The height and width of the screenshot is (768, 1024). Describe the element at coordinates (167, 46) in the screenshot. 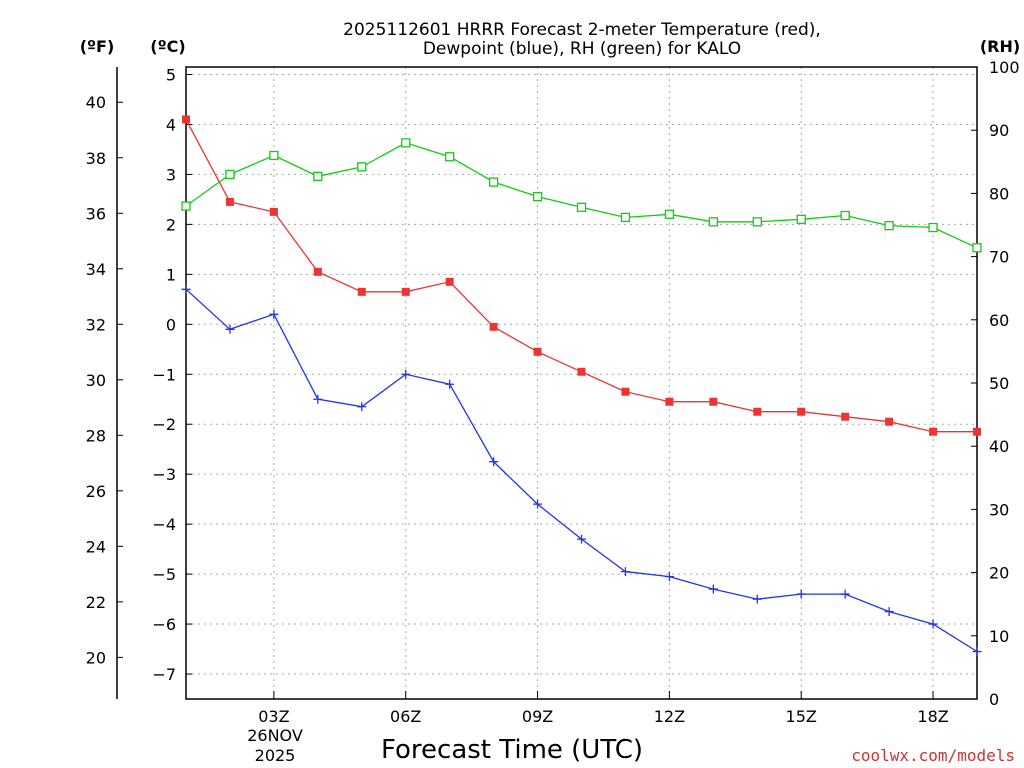

I see `celsius-unit-label: (ºC)` at that location.